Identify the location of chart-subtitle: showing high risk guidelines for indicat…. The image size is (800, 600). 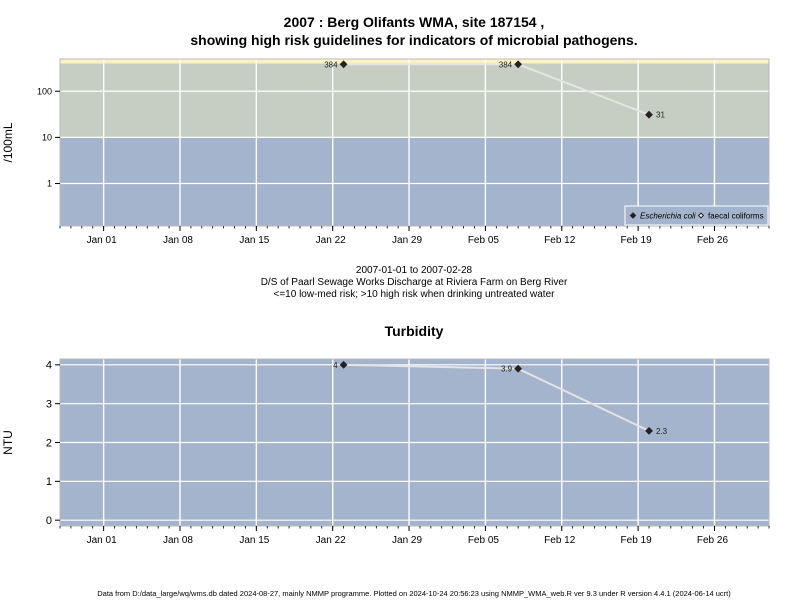
(413, 40).